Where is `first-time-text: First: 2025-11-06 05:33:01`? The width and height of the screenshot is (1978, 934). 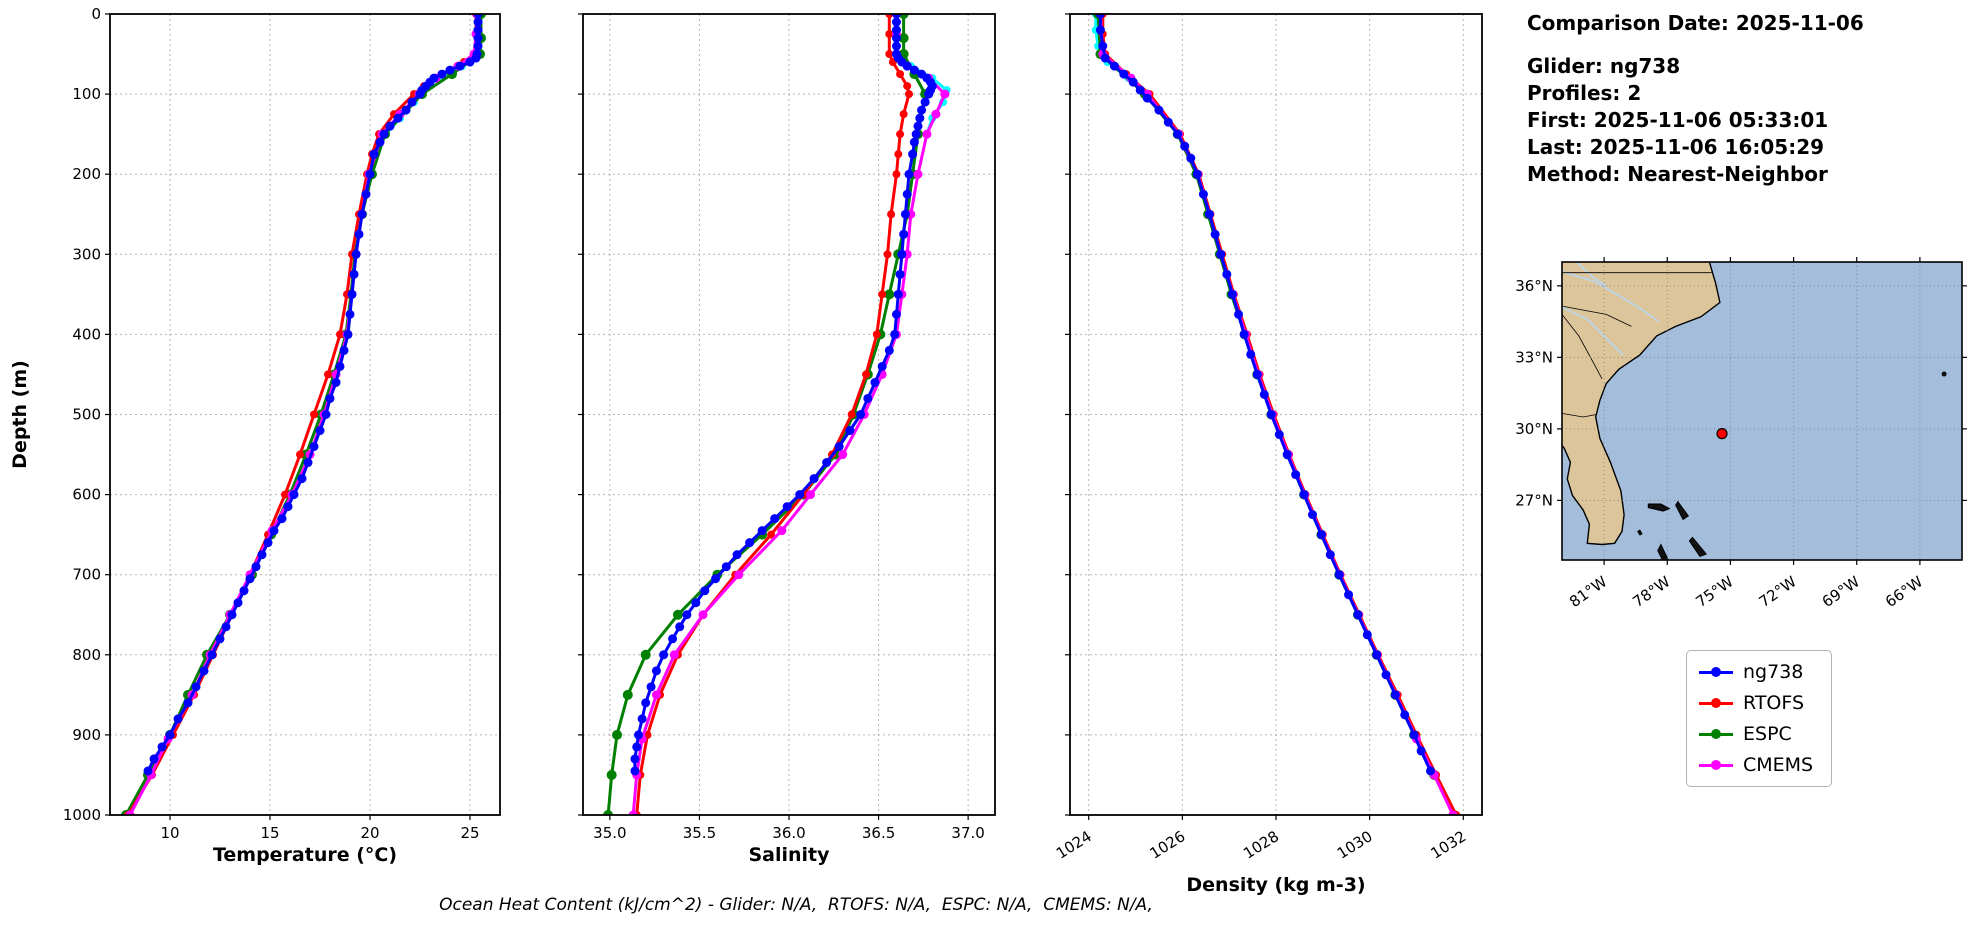
first-time-text: First: 2025-11-06 05:33:01 is located at coordinates (1678, 120).